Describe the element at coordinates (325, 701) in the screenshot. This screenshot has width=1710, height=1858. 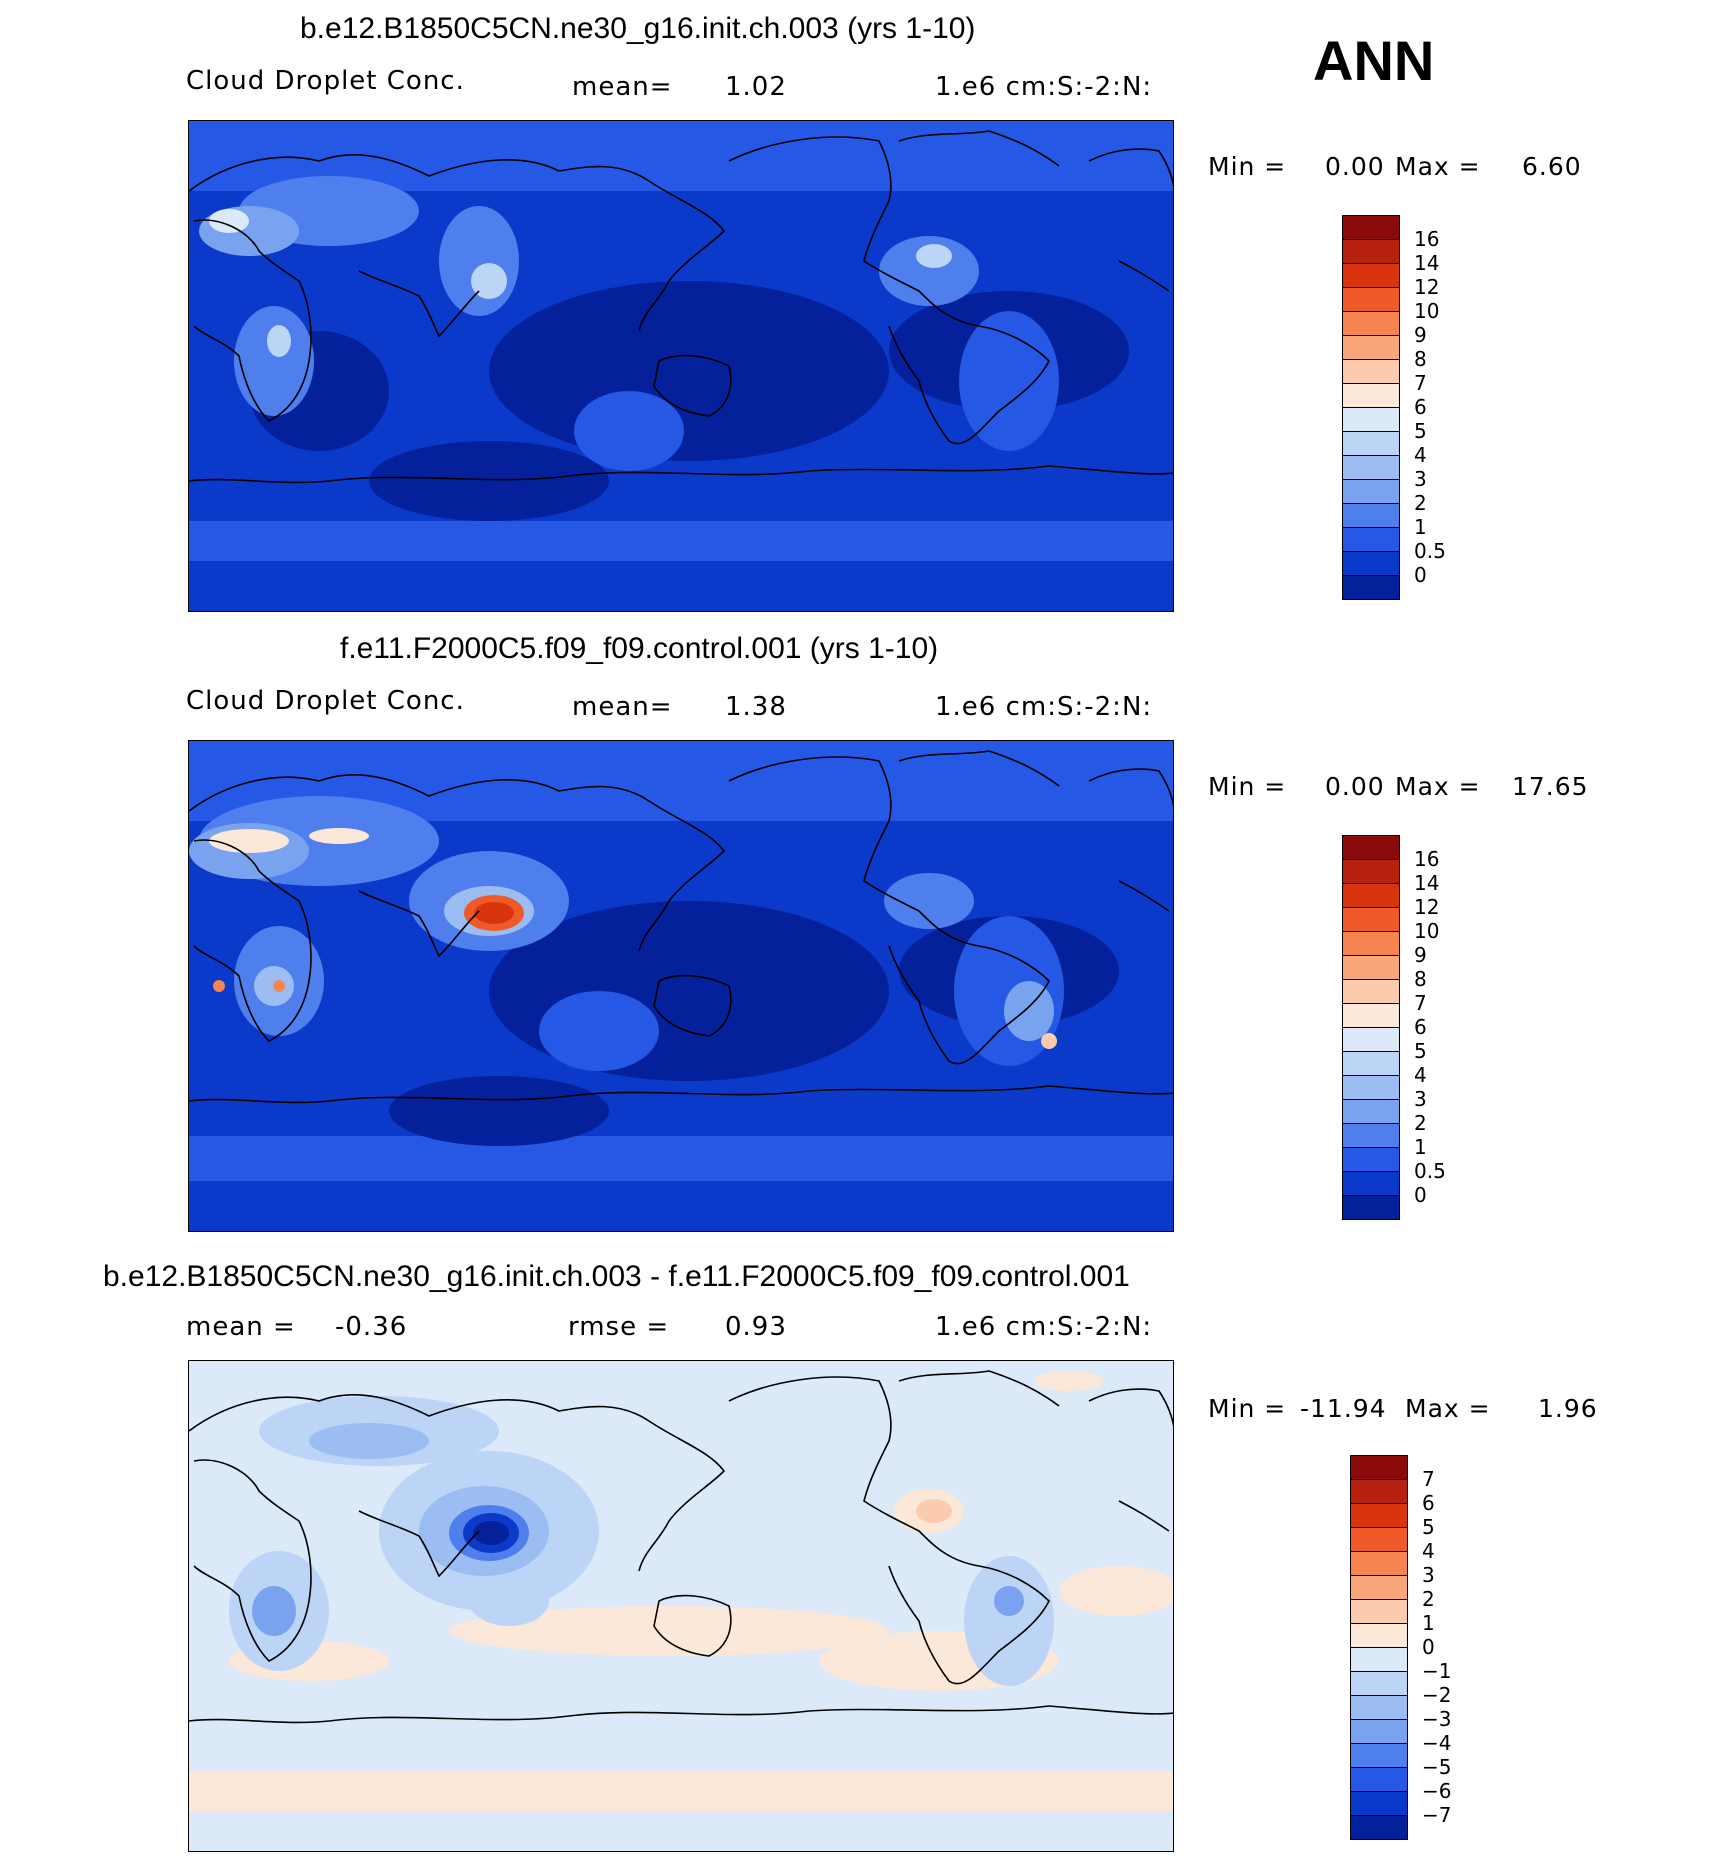
I see `panel-2-variable-label: Cloud Droplet Conc.` at that location.